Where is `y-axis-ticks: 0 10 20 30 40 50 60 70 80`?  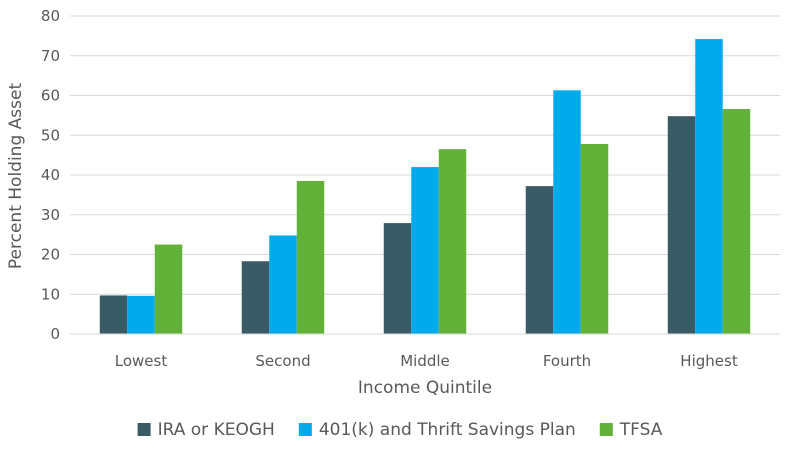 y-axis-ticks: 0 10 20 30 40 50 60 70 80 is located at coordinates (50, 175).